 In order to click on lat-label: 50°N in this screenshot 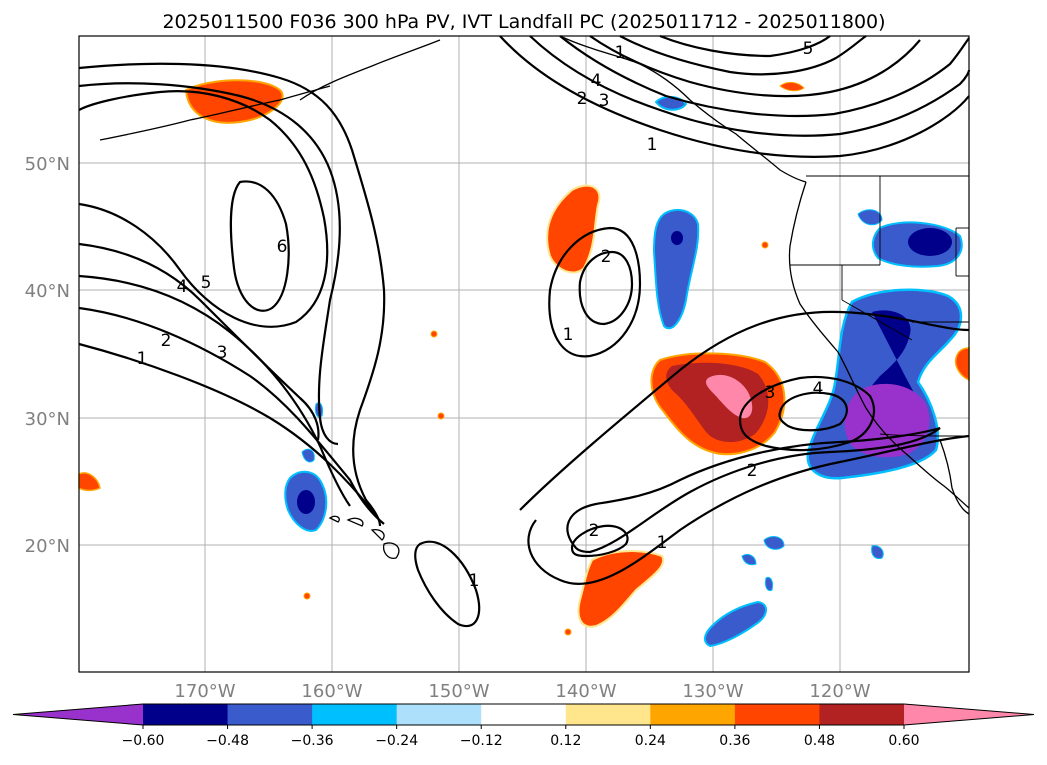, I will do `click(47, 164)`.